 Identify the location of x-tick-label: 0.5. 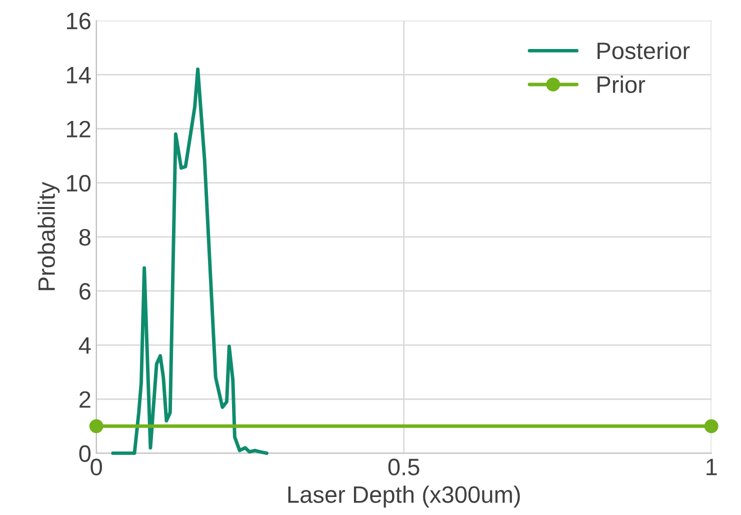
(404, 467).